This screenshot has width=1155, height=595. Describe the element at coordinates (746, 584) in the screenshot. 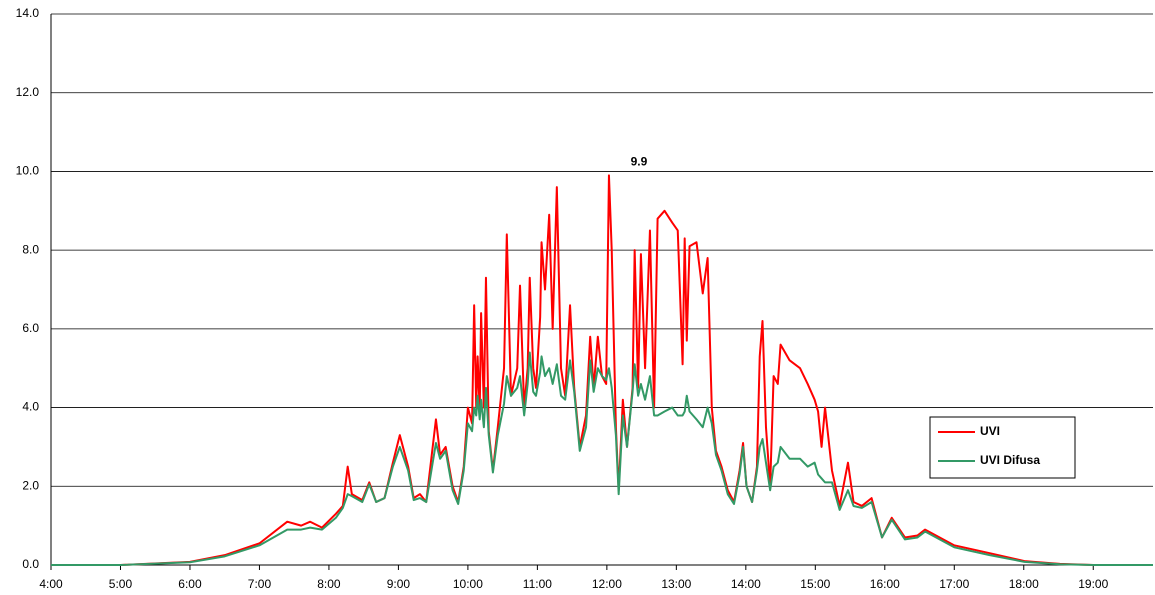

I see `x-tick-label: 14:00` at that location.